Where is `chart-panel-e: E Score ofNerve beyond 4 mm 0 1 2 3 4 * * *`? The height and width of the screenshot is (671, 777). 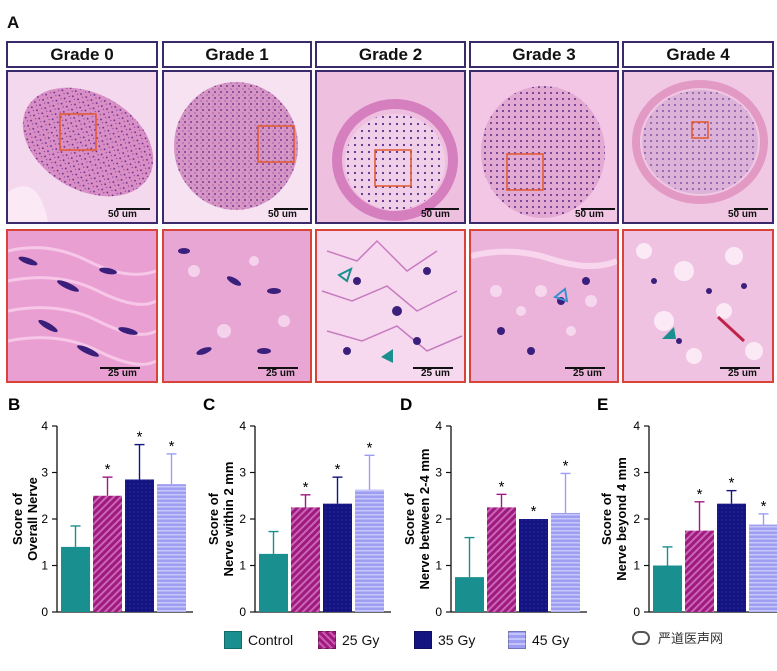 chart-panel-e: E Score ofNerve beyond 4 mm 0 1 2 3 4 * * * is located at coordinates (687, 507).